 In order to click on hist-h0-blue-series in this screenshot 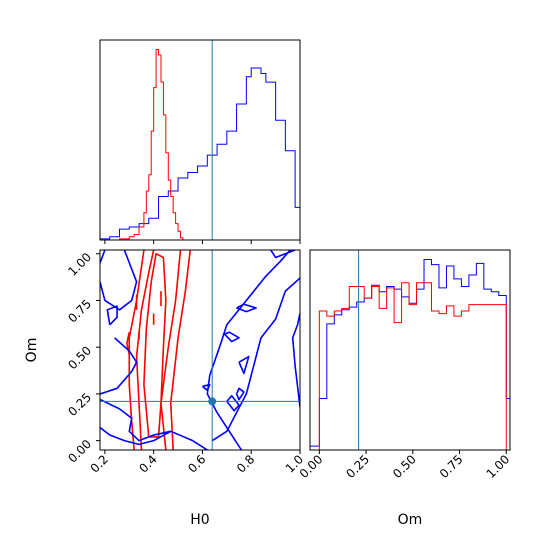, I will do `click(200, 153)`.